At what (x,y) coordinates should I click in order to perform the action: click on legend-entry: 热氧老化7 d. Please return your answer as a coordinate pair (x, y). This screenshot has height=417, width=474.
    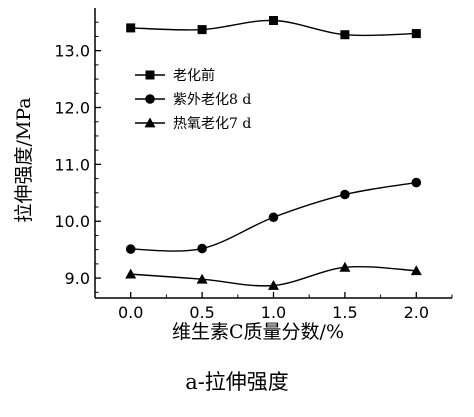
    Looking at the image, I should click on (193, 124).